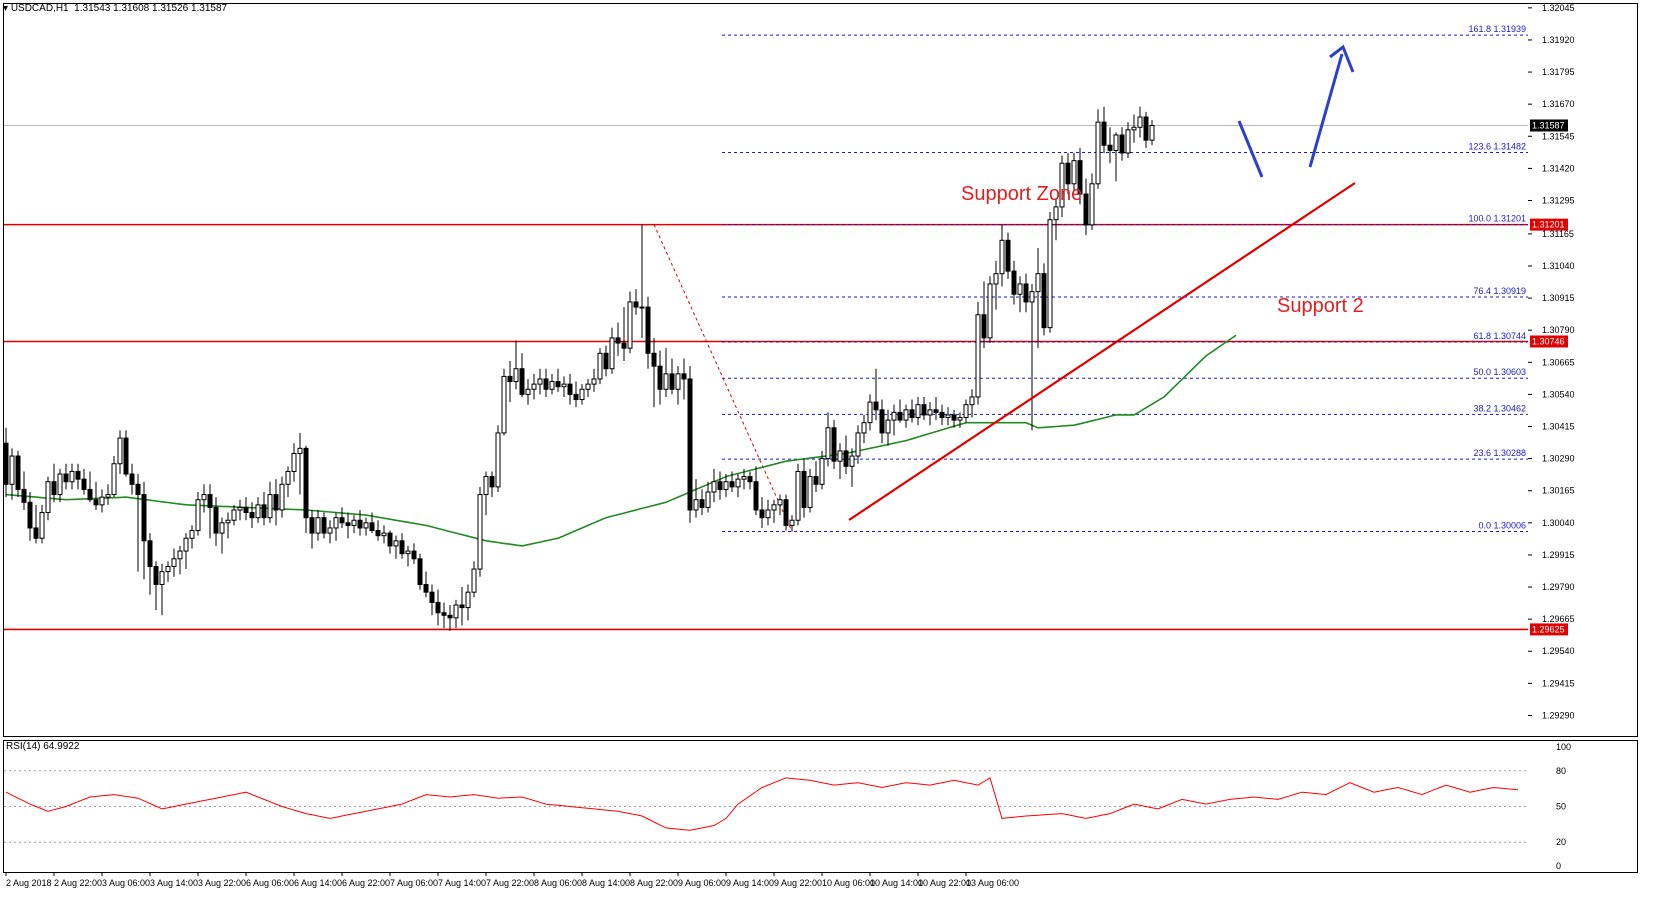 This screenshot has width=1673, height=901. What do you see at coordinates (1558, 555) in the screenshot?
I see `y-tick-label: 1.29915` at bounding box center [1558, 555].